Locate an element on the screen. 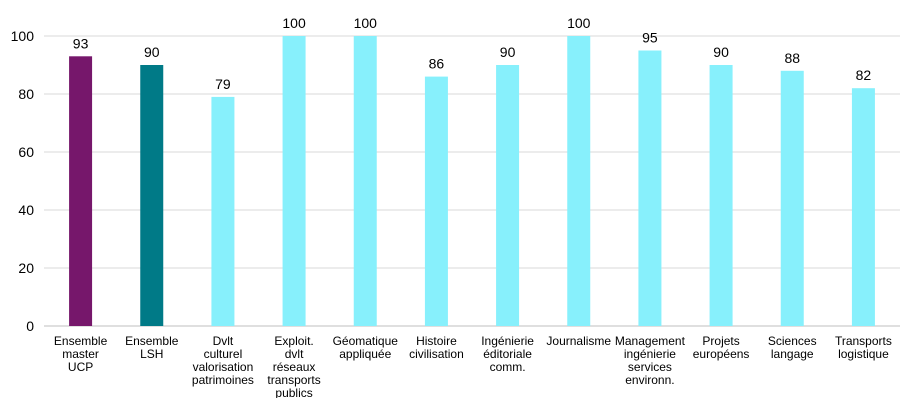 The width and height of the screenshot is (904, 398). data-label: 88 is located at coordinates (792, 58).